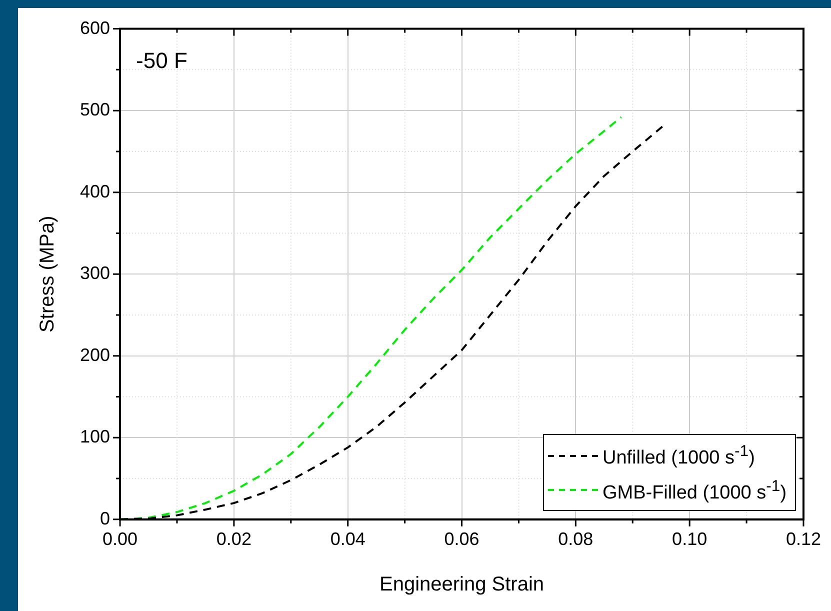 The height and width of the screenshot is (611, 831). I want to click on y-tick-label: 100, so click(95, 436).